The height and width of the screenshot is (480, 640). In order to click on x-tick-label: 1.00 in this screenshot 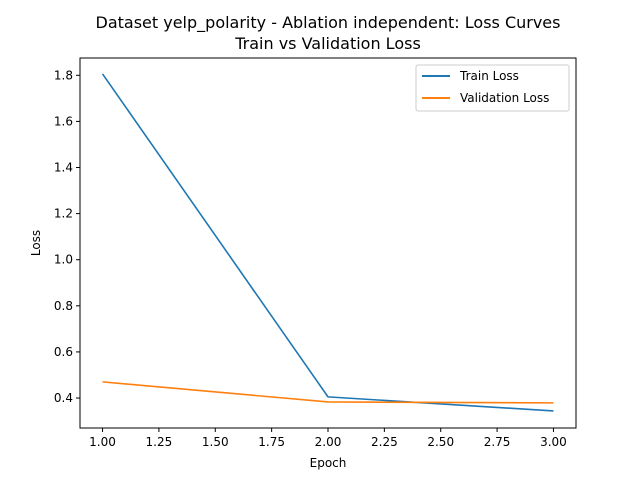, I will do `click(102, 442)`.